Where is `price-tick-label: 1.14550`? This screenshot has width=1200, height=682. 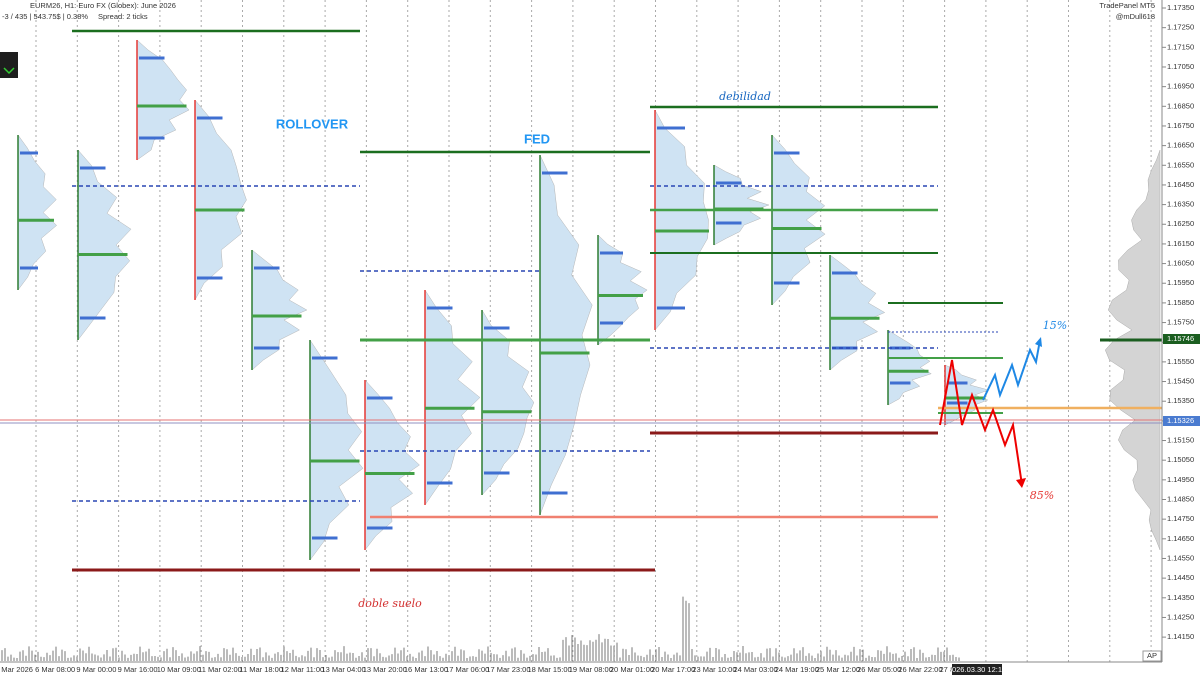
price-tick-label: 1.14550 is located at coordinates (1180, 557).